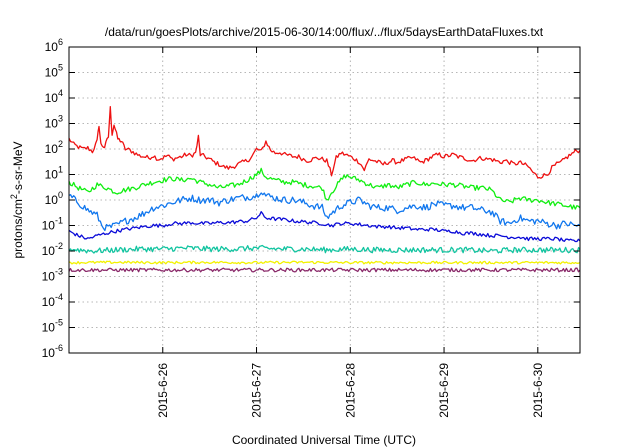 This screenshot has height=448, width=640. I want to click on y-tick-label: 10⁰, so click(54, 198).